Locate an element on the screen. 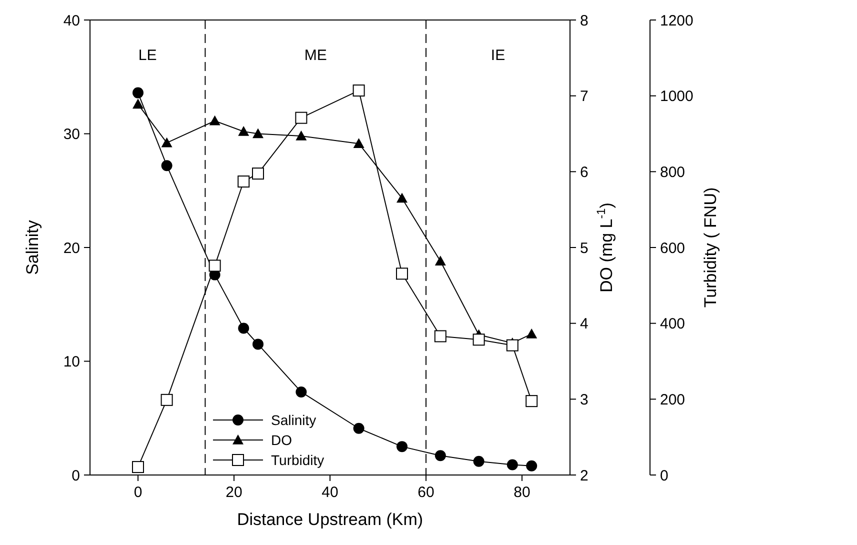  x-tick-label: 20 is located at coordinates (234, 492).